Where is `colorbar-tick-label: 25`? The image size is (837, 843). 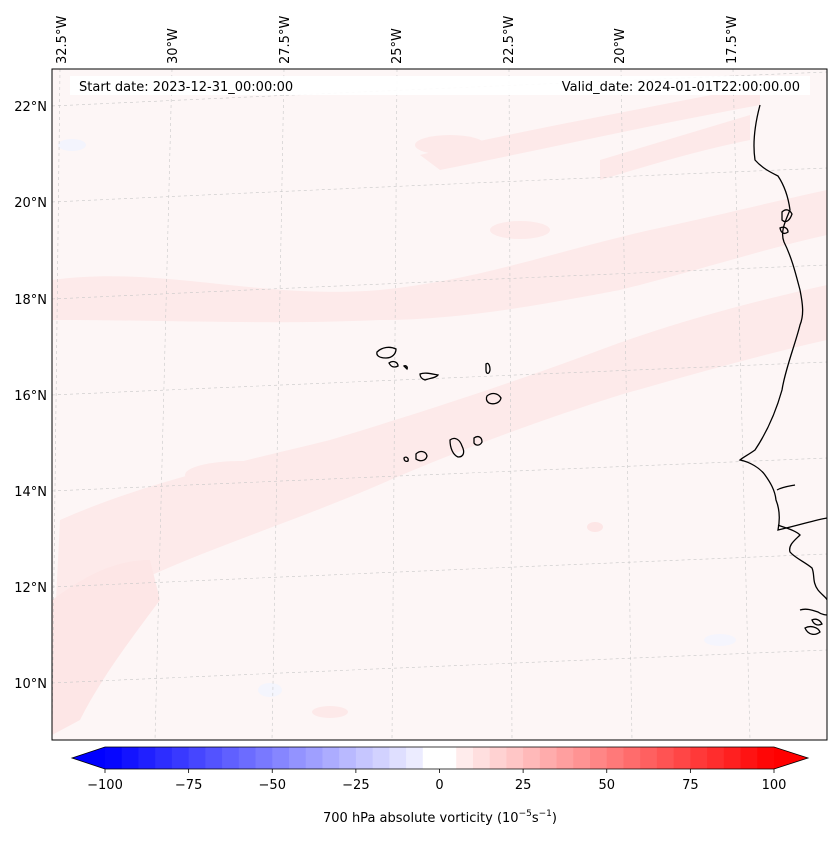 colorbar-tick-label: 25 is located at coordinates (523, 785).